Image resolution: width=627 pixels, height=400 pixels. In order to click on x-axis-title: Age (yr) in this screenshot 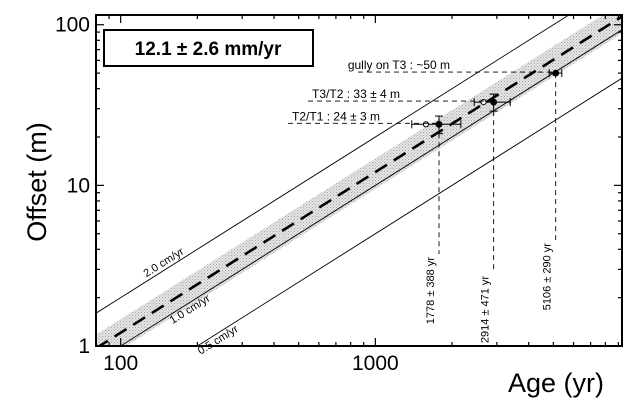, I will do `click(556, 383)`.